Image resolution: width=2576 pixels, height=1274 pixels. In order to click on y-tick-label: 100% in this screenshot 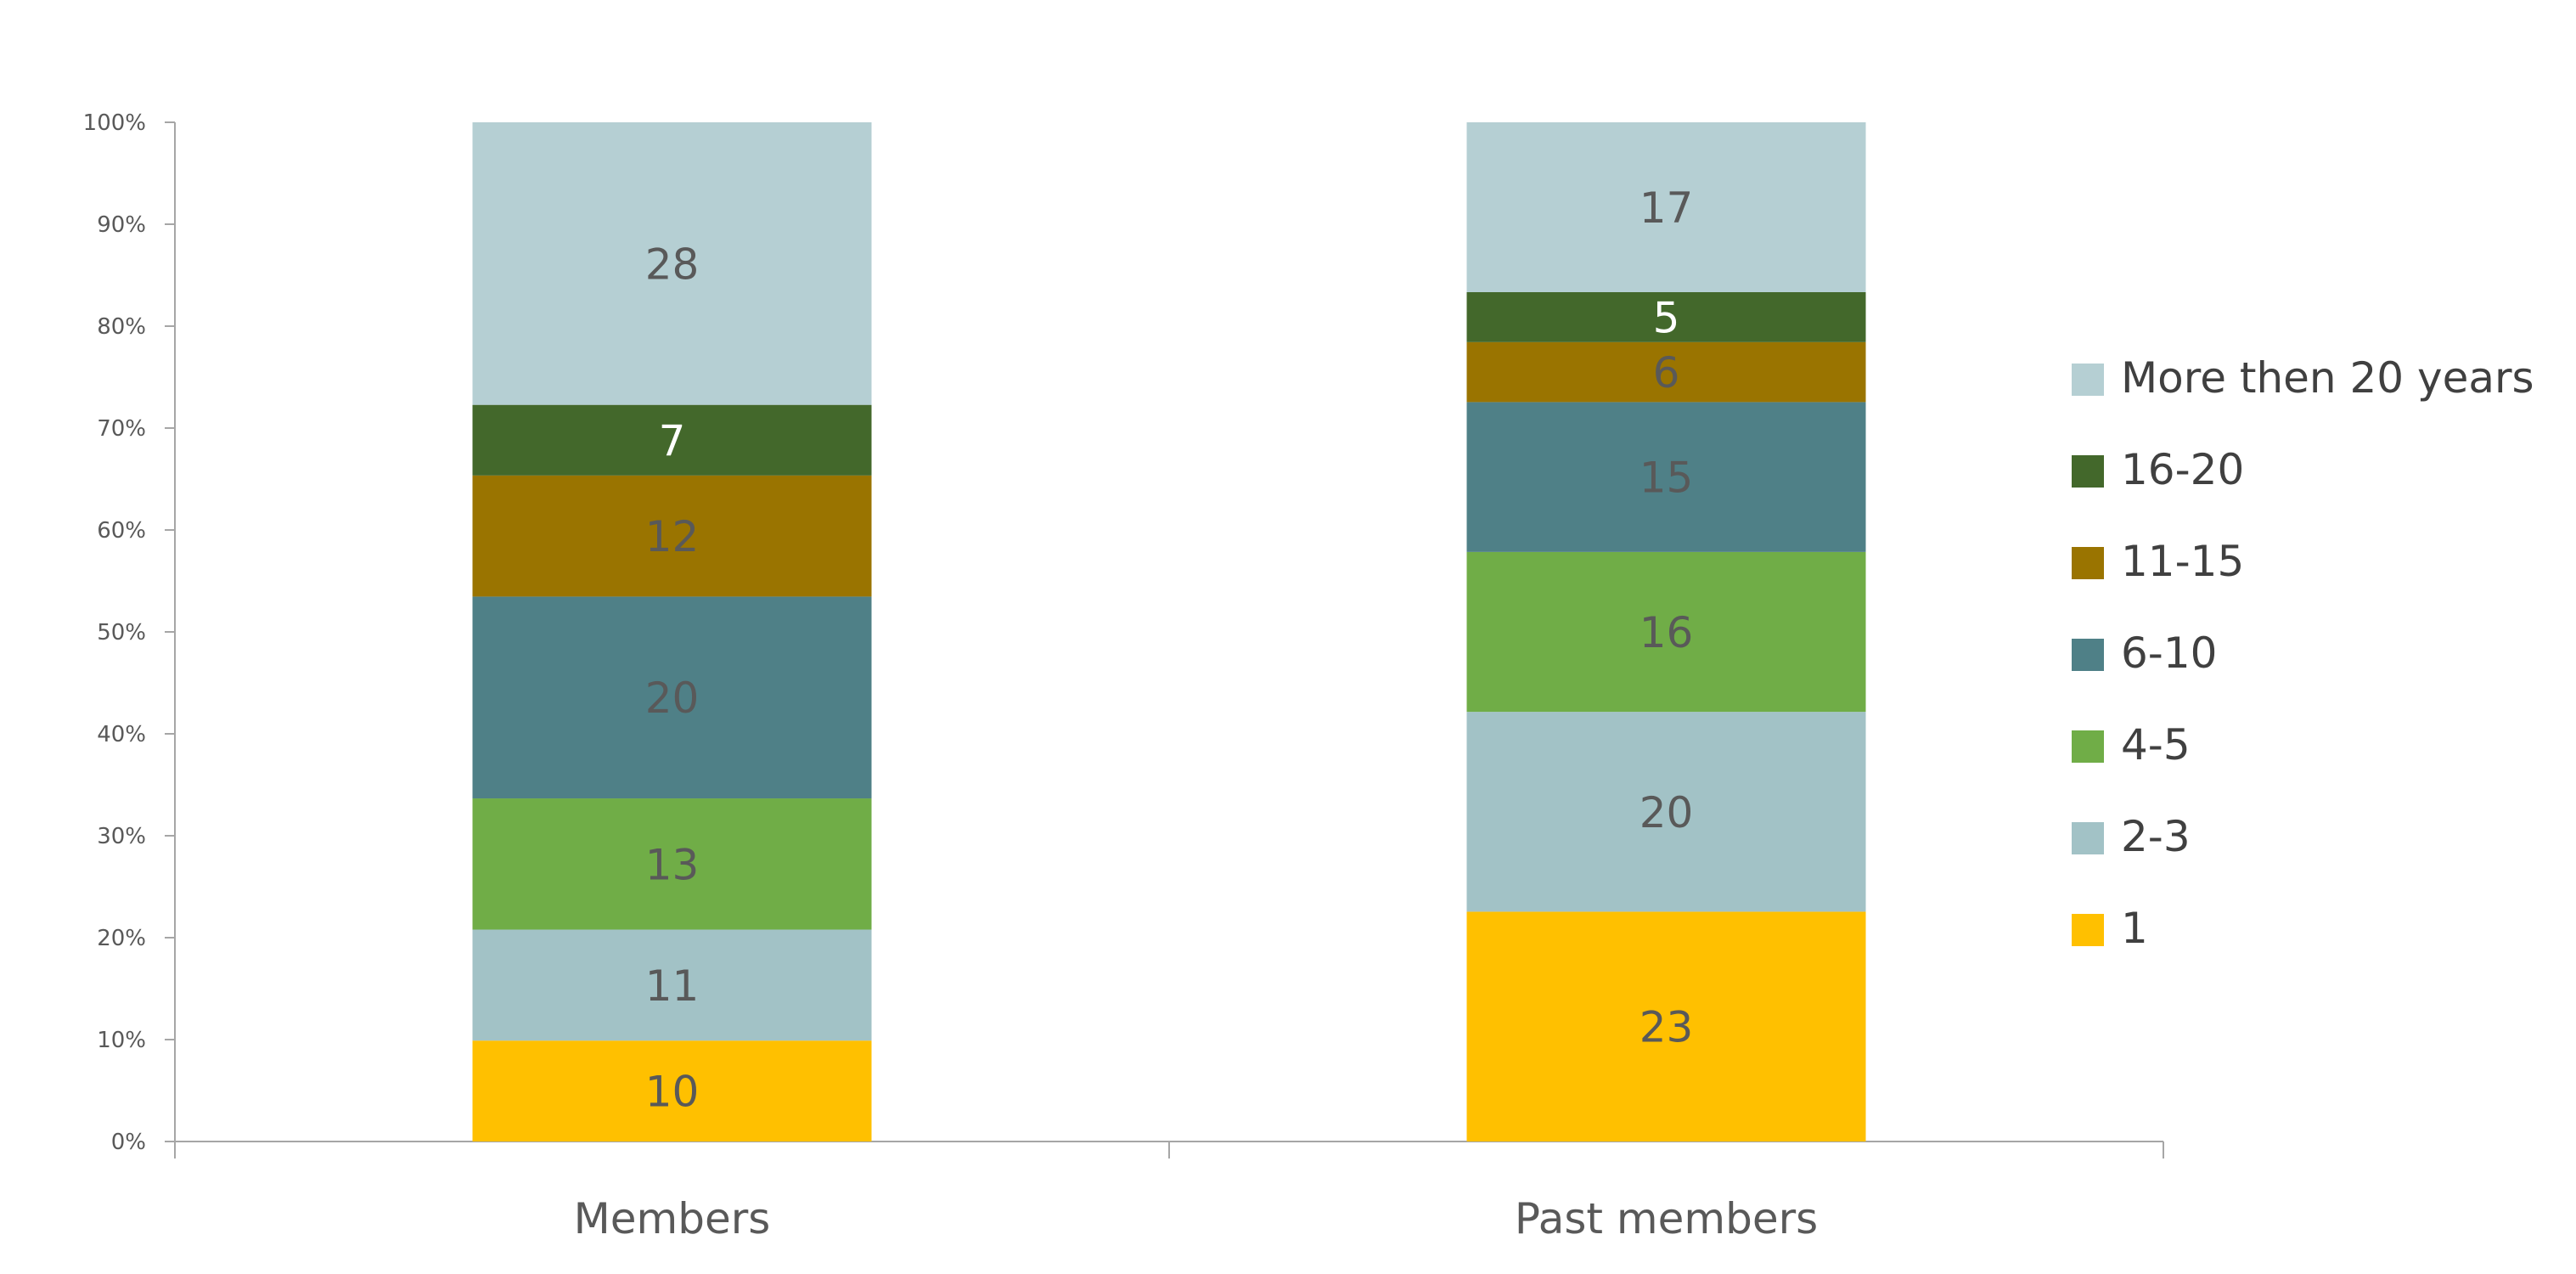, I will do `click(114, 123)`.